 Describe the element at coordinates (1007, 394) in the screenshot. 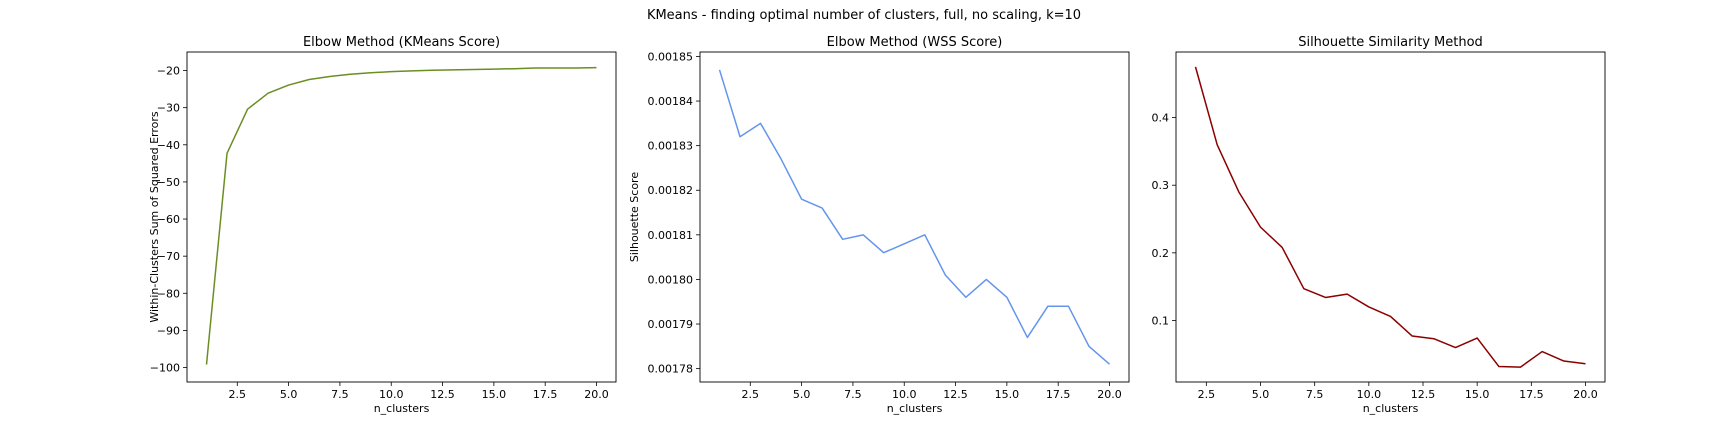

I see `x-tick-label: 15.0` at that location.